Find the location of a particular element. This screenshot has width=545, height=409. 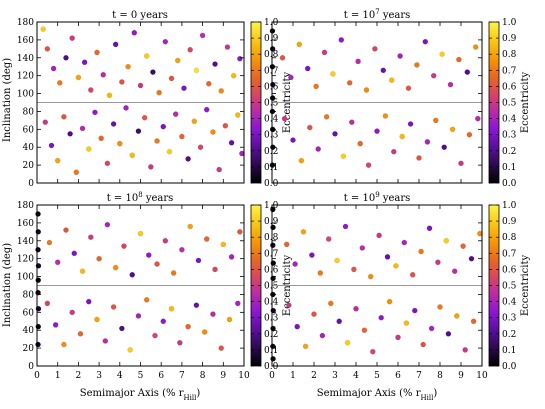

panel-t1e9: t = 109 years Semimajor Axis (% rHill) is located at coordinates (377, 296).